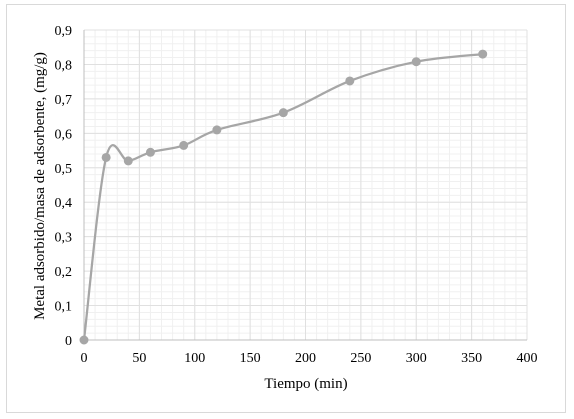 This screenshot has height=419, width=574. What do you see at coordinates (64, 100) in the screenshot?
I see `y-tick-label: 0,7` at bounding box center [64, 100].